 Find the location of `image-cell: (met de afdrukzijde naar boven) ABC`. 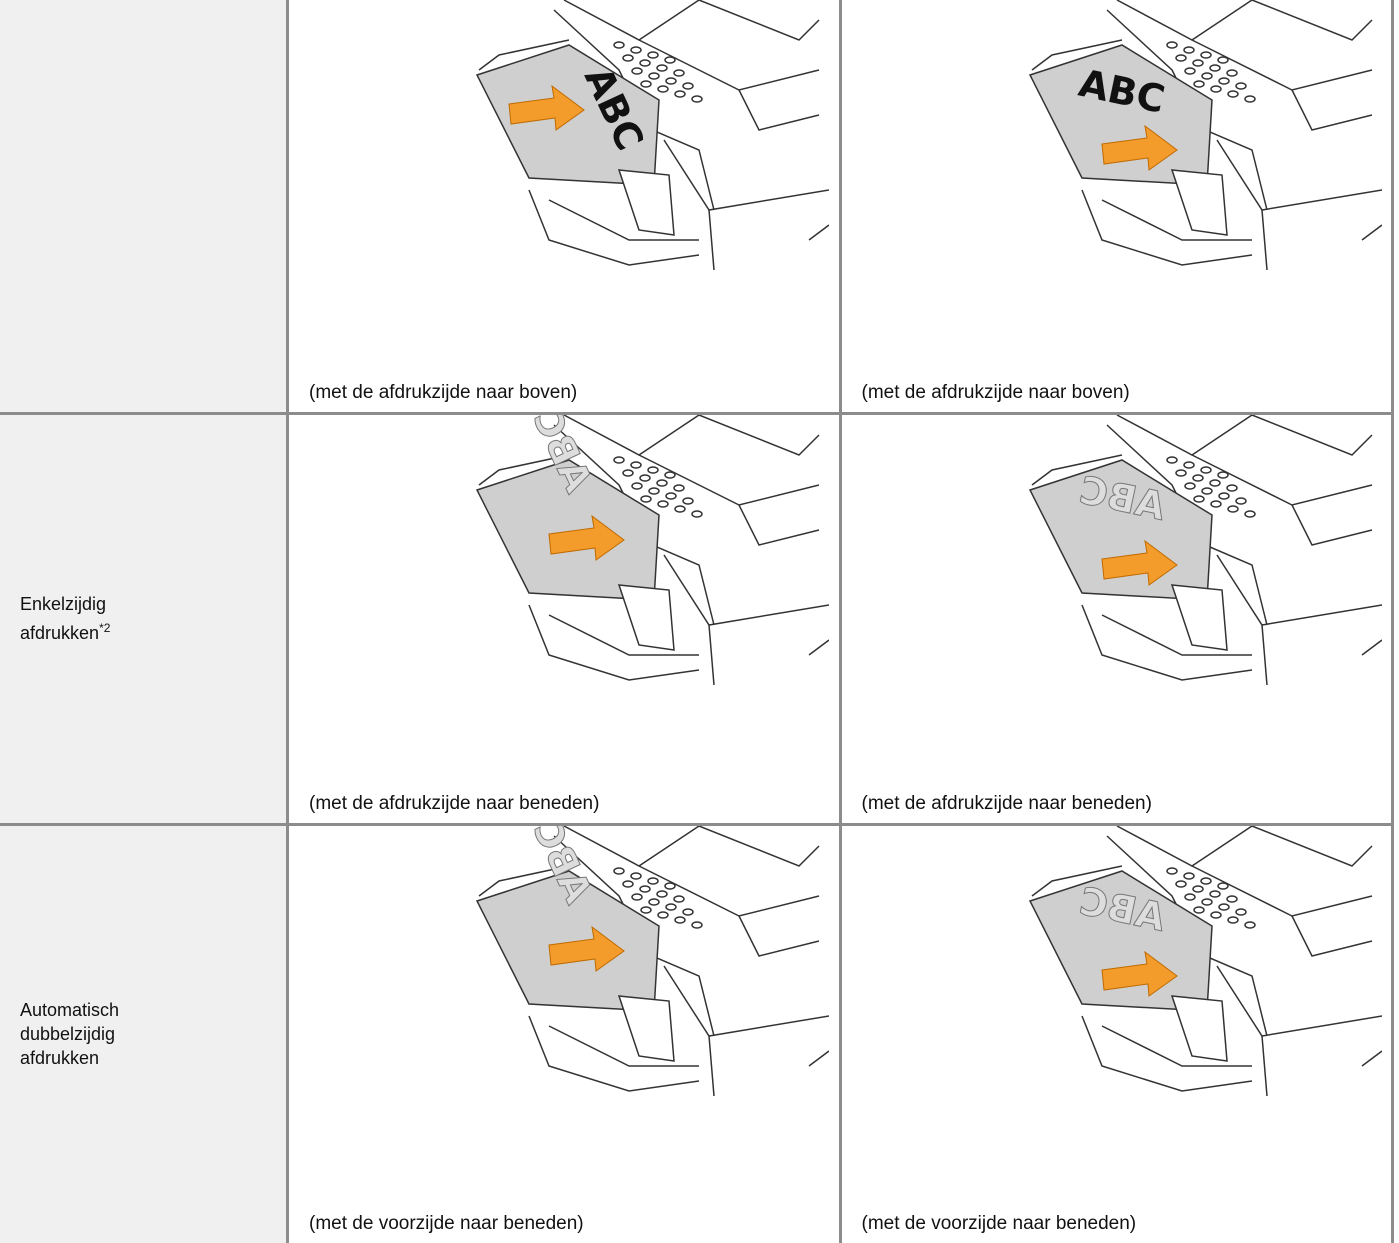

image-cell: (met de afdrukzijde naar boven) ABC is located at coordinates (564, 207).